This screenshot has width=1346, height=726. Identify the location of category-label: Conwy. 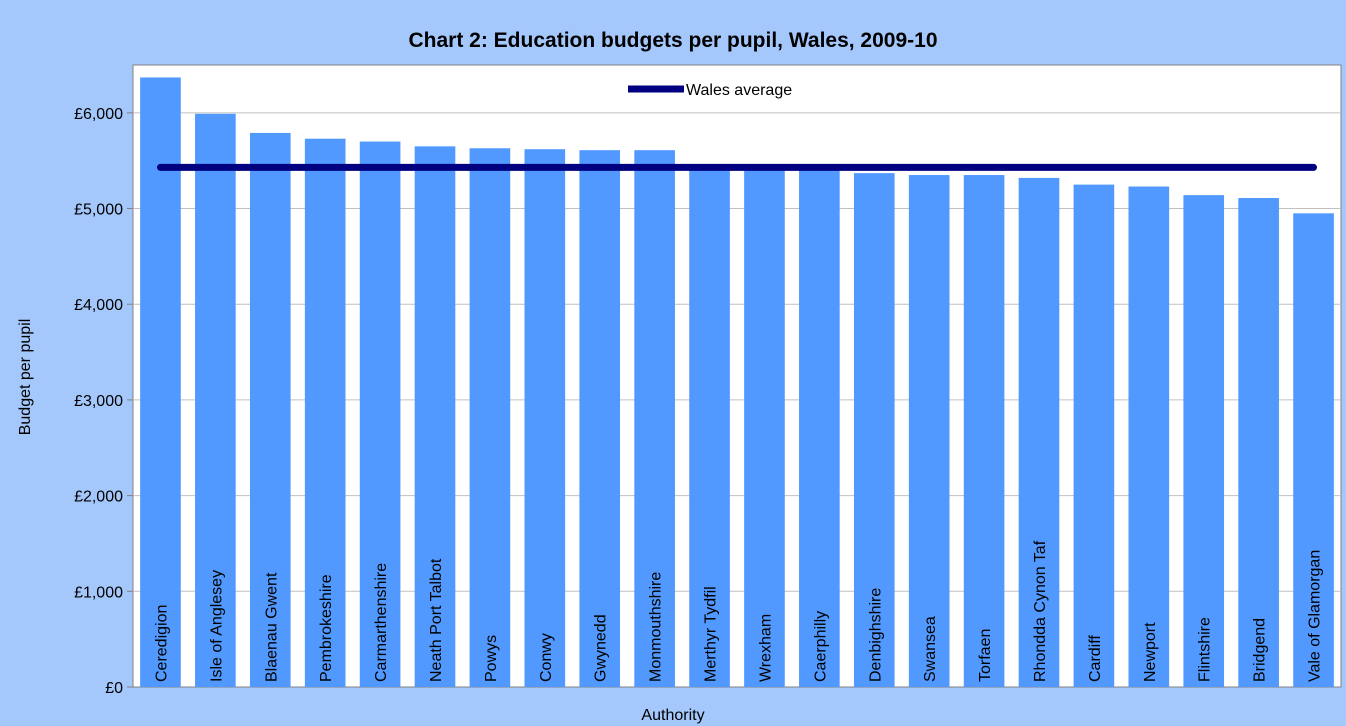
(546, 657).